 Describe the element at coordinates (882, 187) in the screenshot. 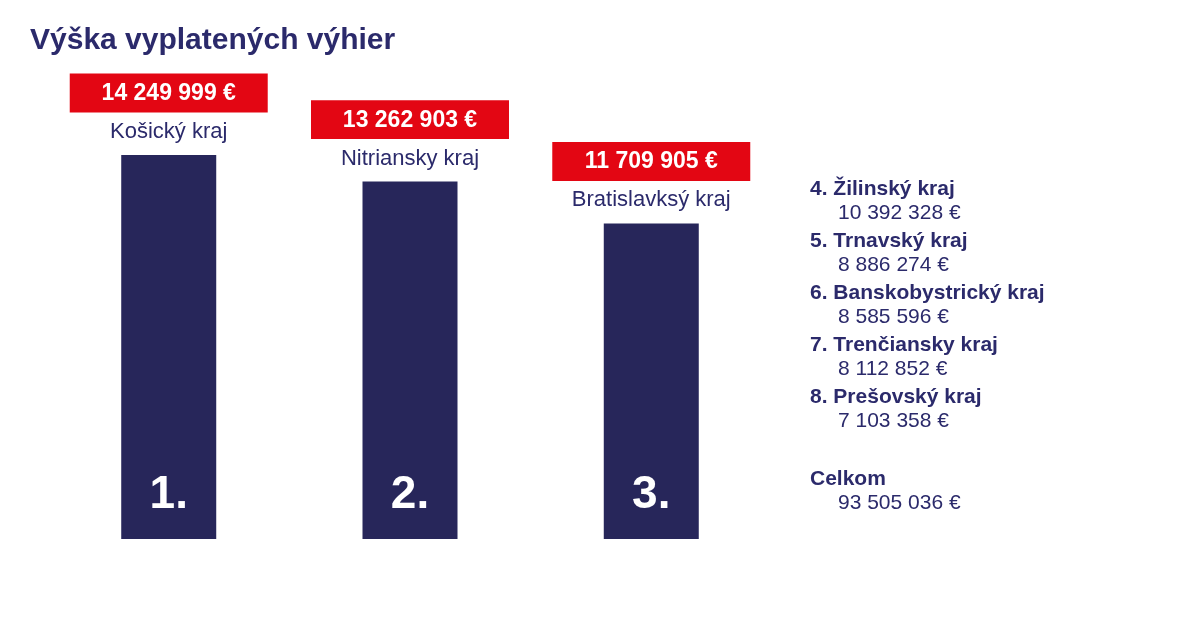

I see `text: 4. Žilinský kraj` at that location.